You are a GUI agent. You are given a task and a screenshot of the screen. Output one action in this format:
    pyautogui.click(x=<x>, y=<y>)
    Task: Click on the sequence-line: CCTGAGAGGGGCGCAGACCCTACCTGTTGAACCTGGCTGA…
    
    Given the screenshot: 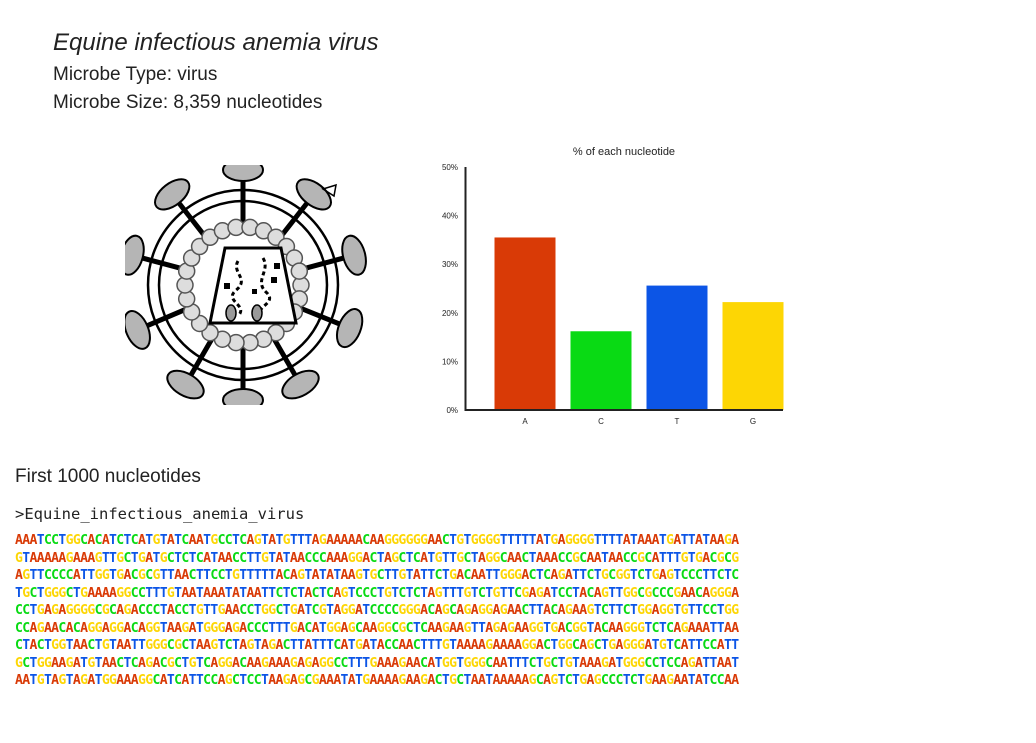 What is the action you would take?
    pyautogui.click(x=377, y=610)
    